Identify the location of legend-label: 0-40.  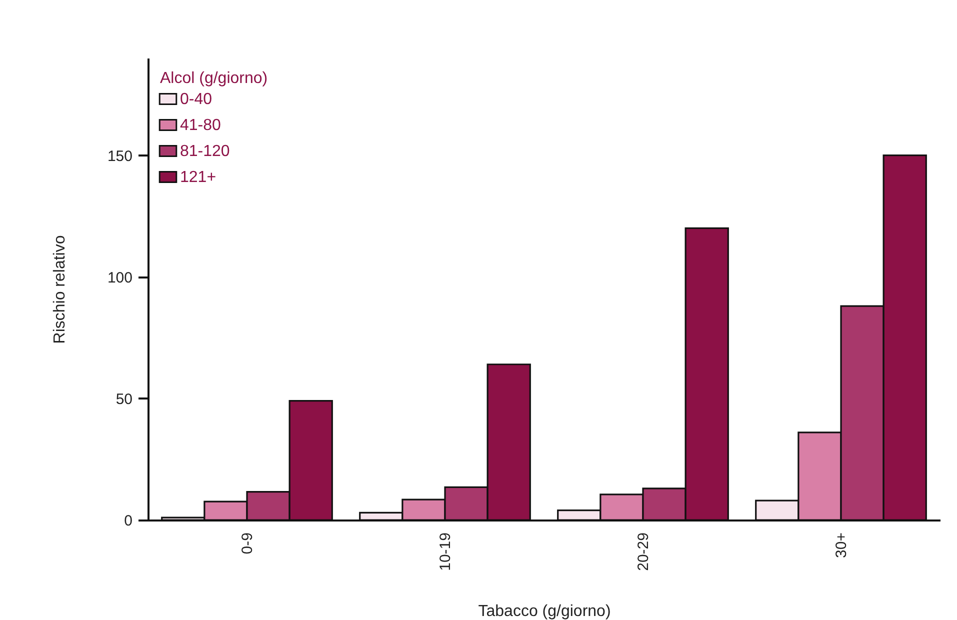
(196, 99).